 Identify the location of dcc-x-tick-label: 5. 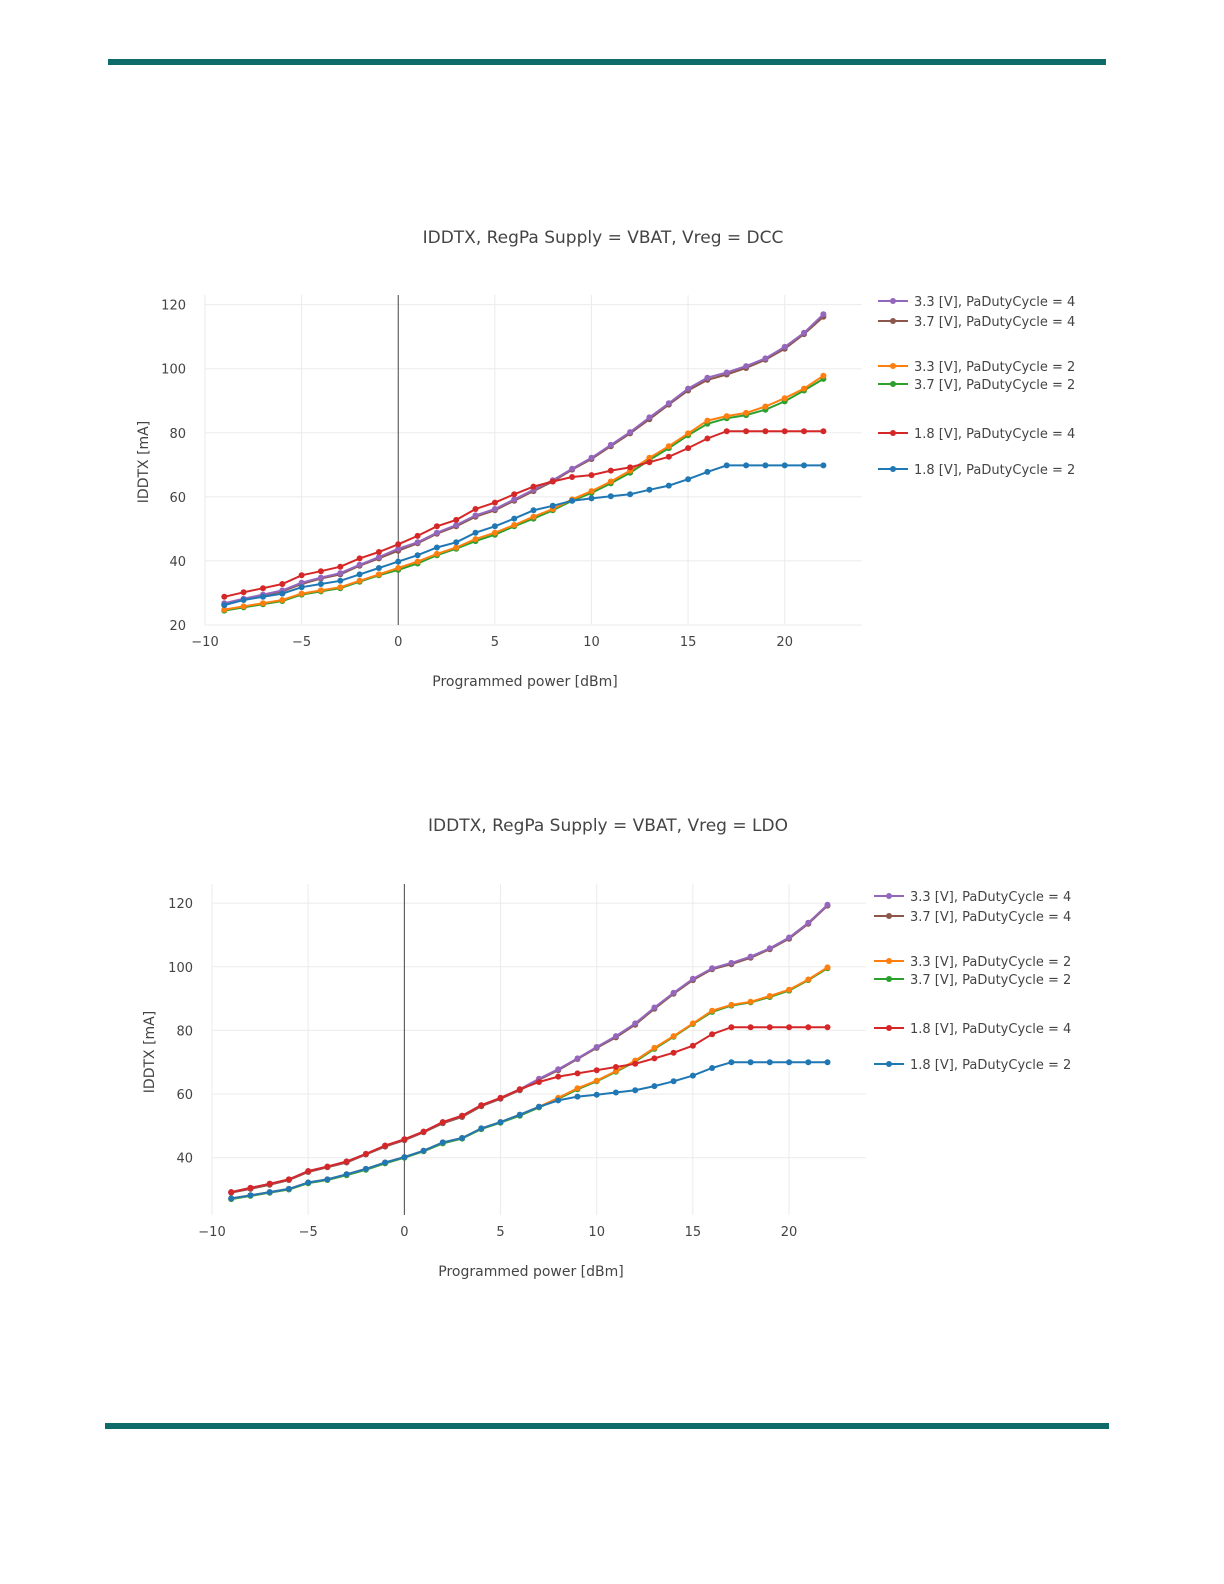
(495, 642).